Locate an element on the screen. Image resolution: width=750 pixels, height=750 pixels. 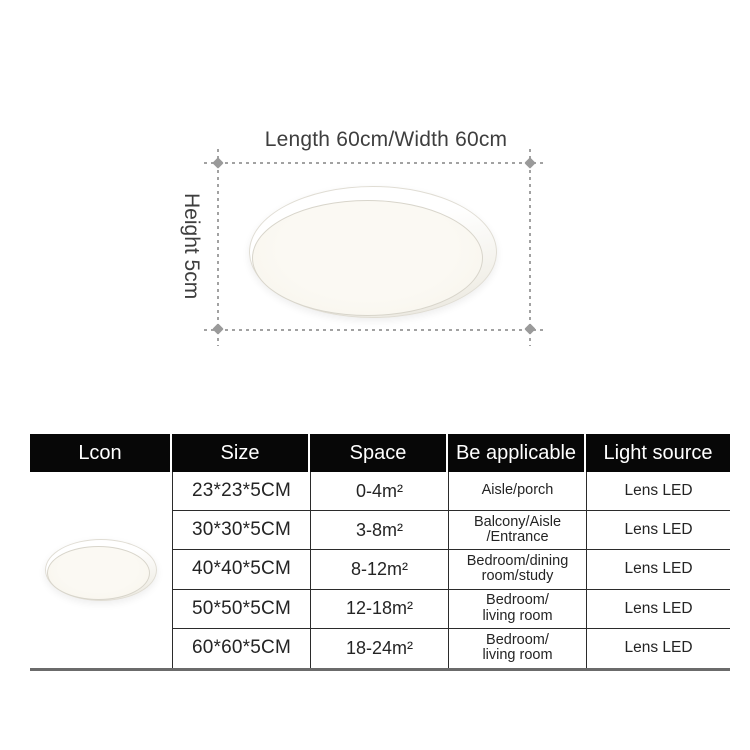
ceiling-lamp-image is located at coordinates (373, 252).